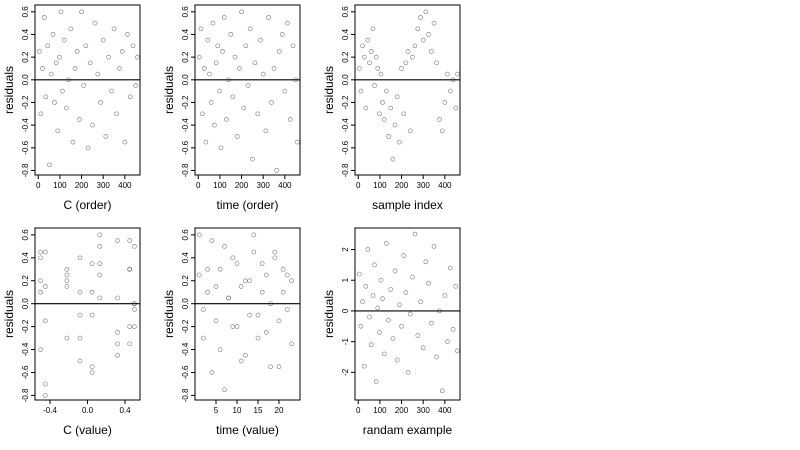 This screenshot has width=800, height=450. Describe the element at coordinates (264, 185) in the screenshot. I see `x-tick-label: 300` at that location.